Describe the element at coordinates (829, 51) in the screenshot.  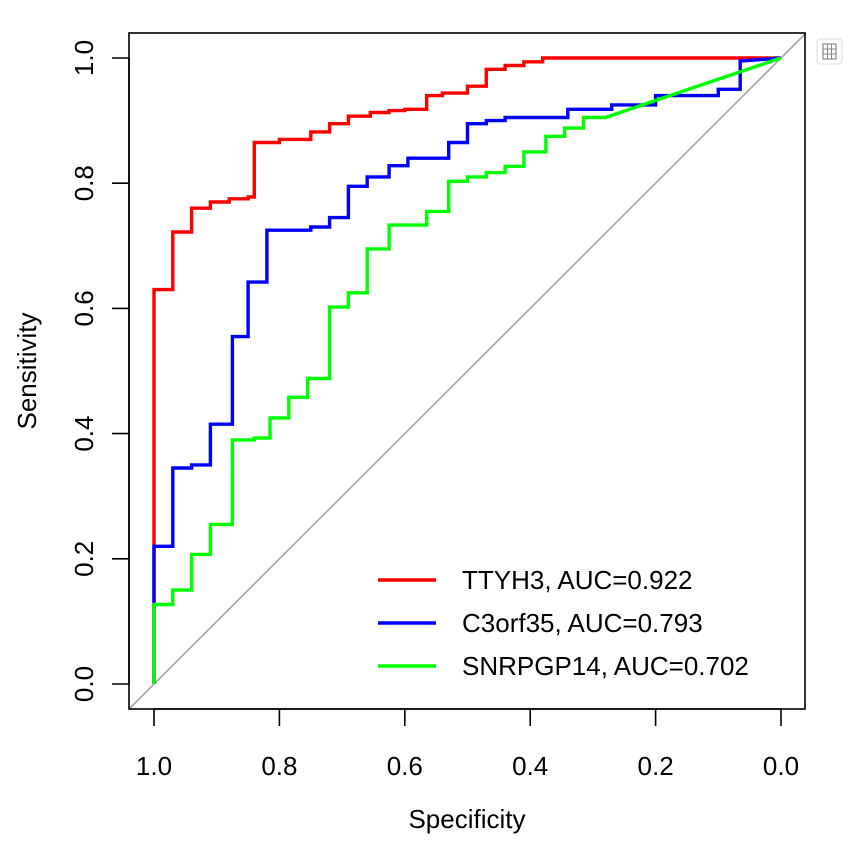
I see `grid-toolbar-icon` at that location.